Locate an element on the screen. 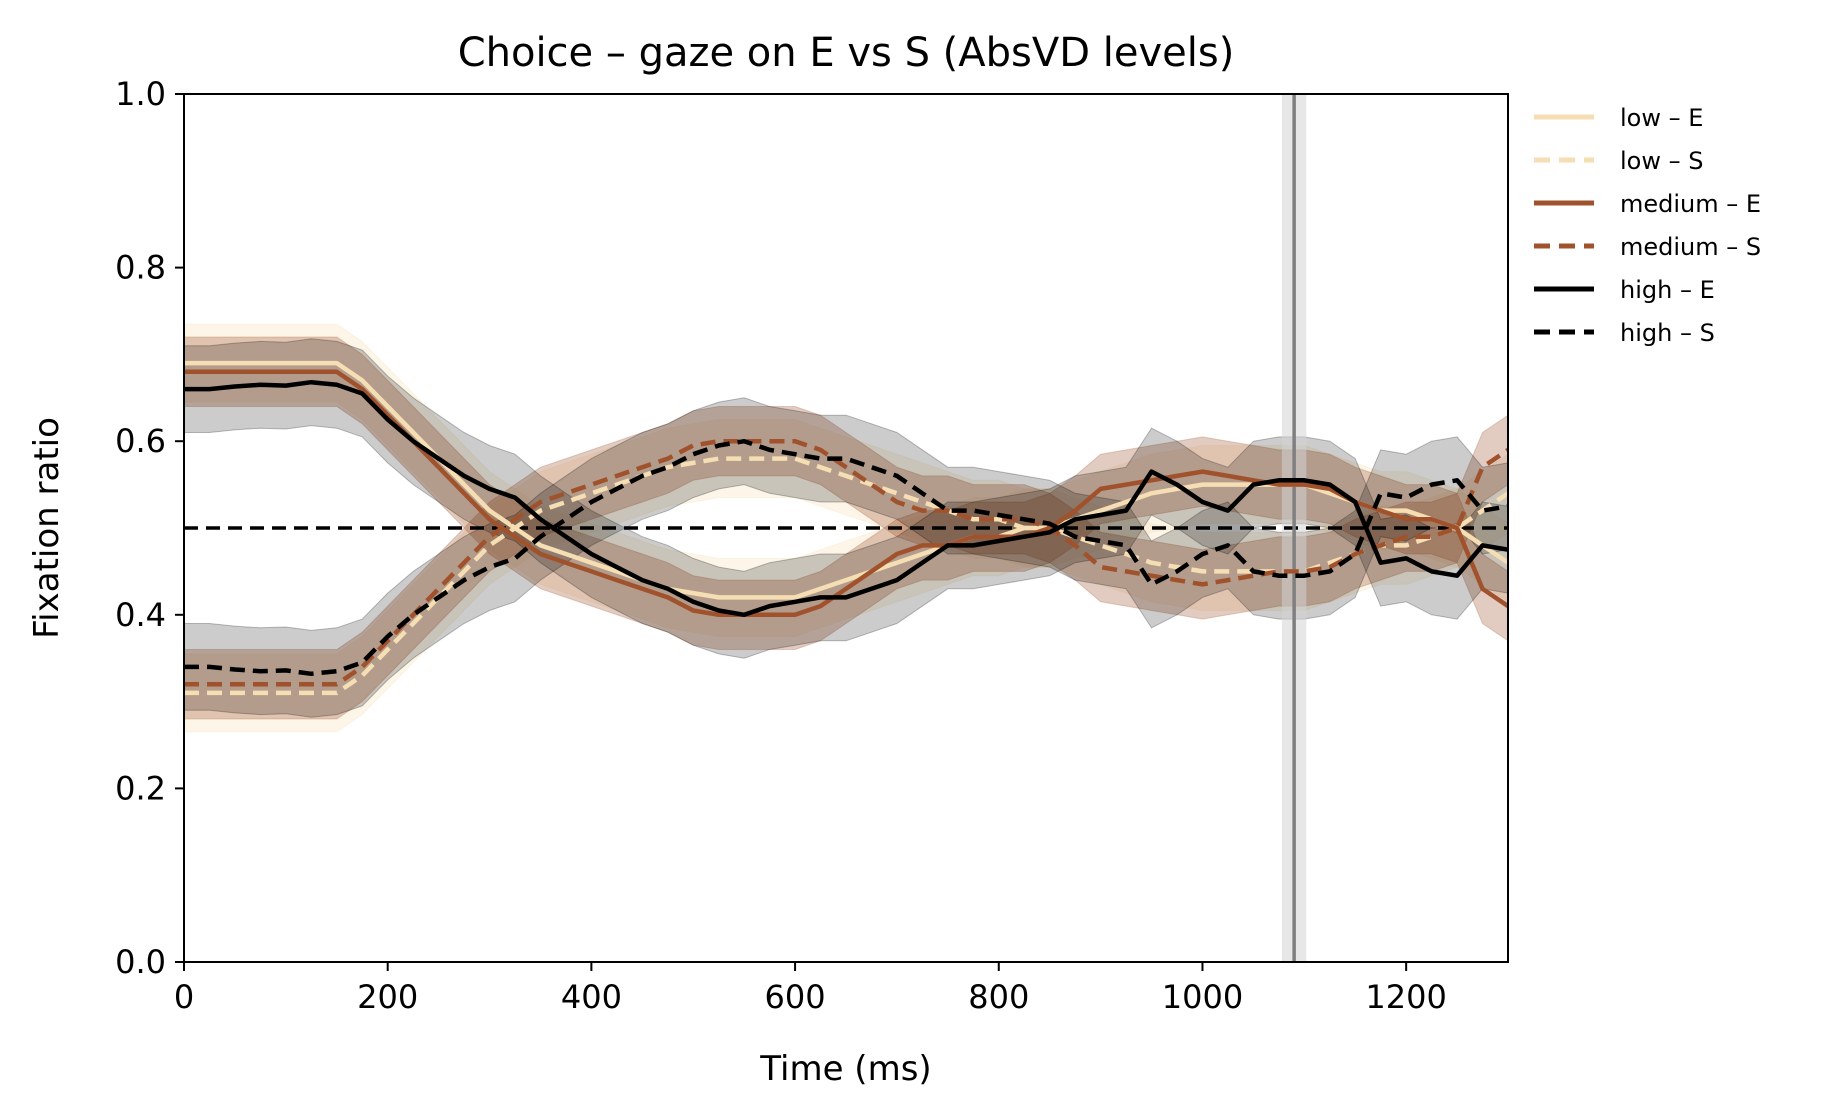 This screenshot has height=1108, width=1824. y-tick-label: 0.8 is located at coordinates (140, 268).